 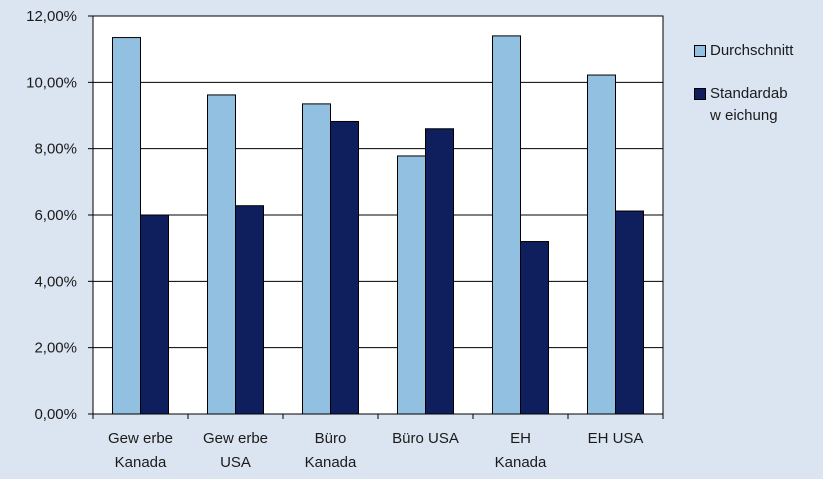 I want to click on legend: Durchschnitt Standardab w eichung, so click(x=757, y=94).